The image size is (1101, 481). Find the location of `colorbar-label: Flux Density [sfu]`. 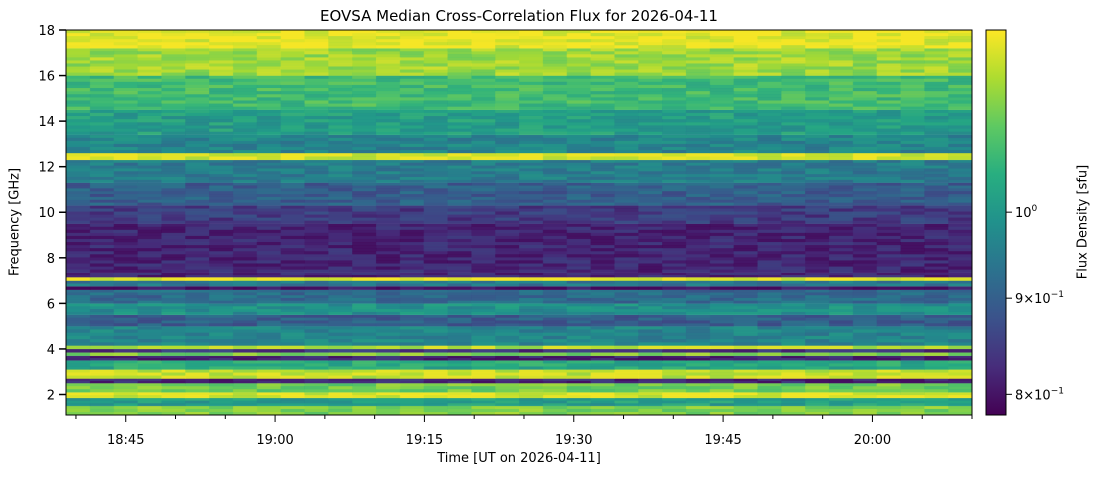

colorbar-label: Flux Density [sfu] is located at coordinates (1083, 222).